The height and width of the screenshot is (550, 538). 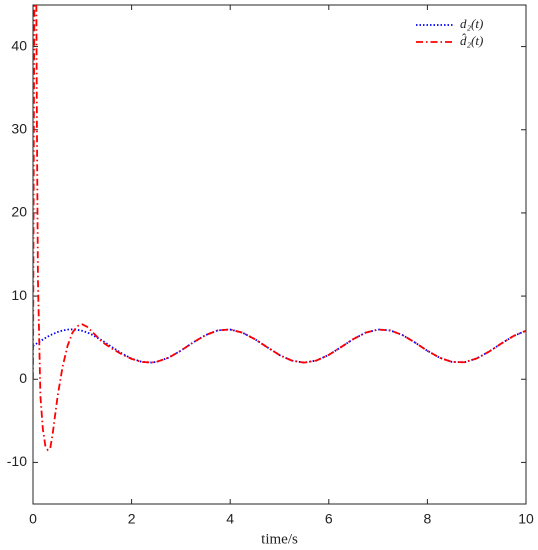 I want to click on x-axis-label: time/s, so click(x=279, y=539).